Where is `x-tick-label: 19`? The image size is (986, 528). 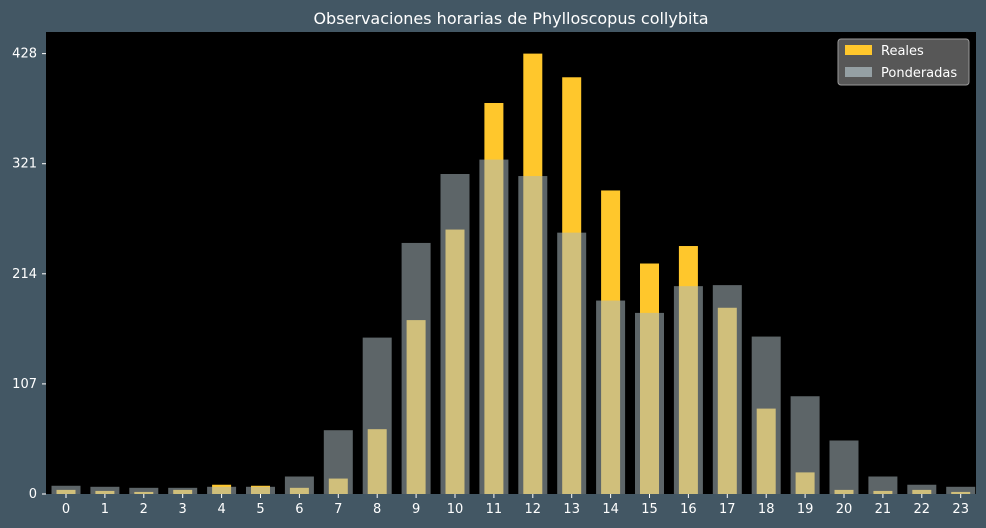 x-tick-label: 19 is located at coordinates (805, 509).